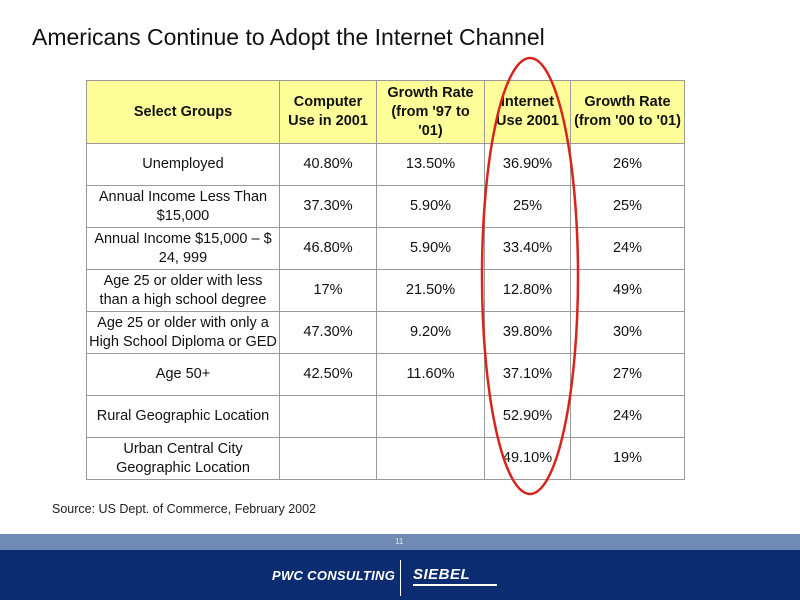 The height and width of the screenshot is (600, 800). What do you see at coordinates (627, 206) in the screenshot?
I see `cell-growth-00-01: 25%` at bounding box center [627, 206].